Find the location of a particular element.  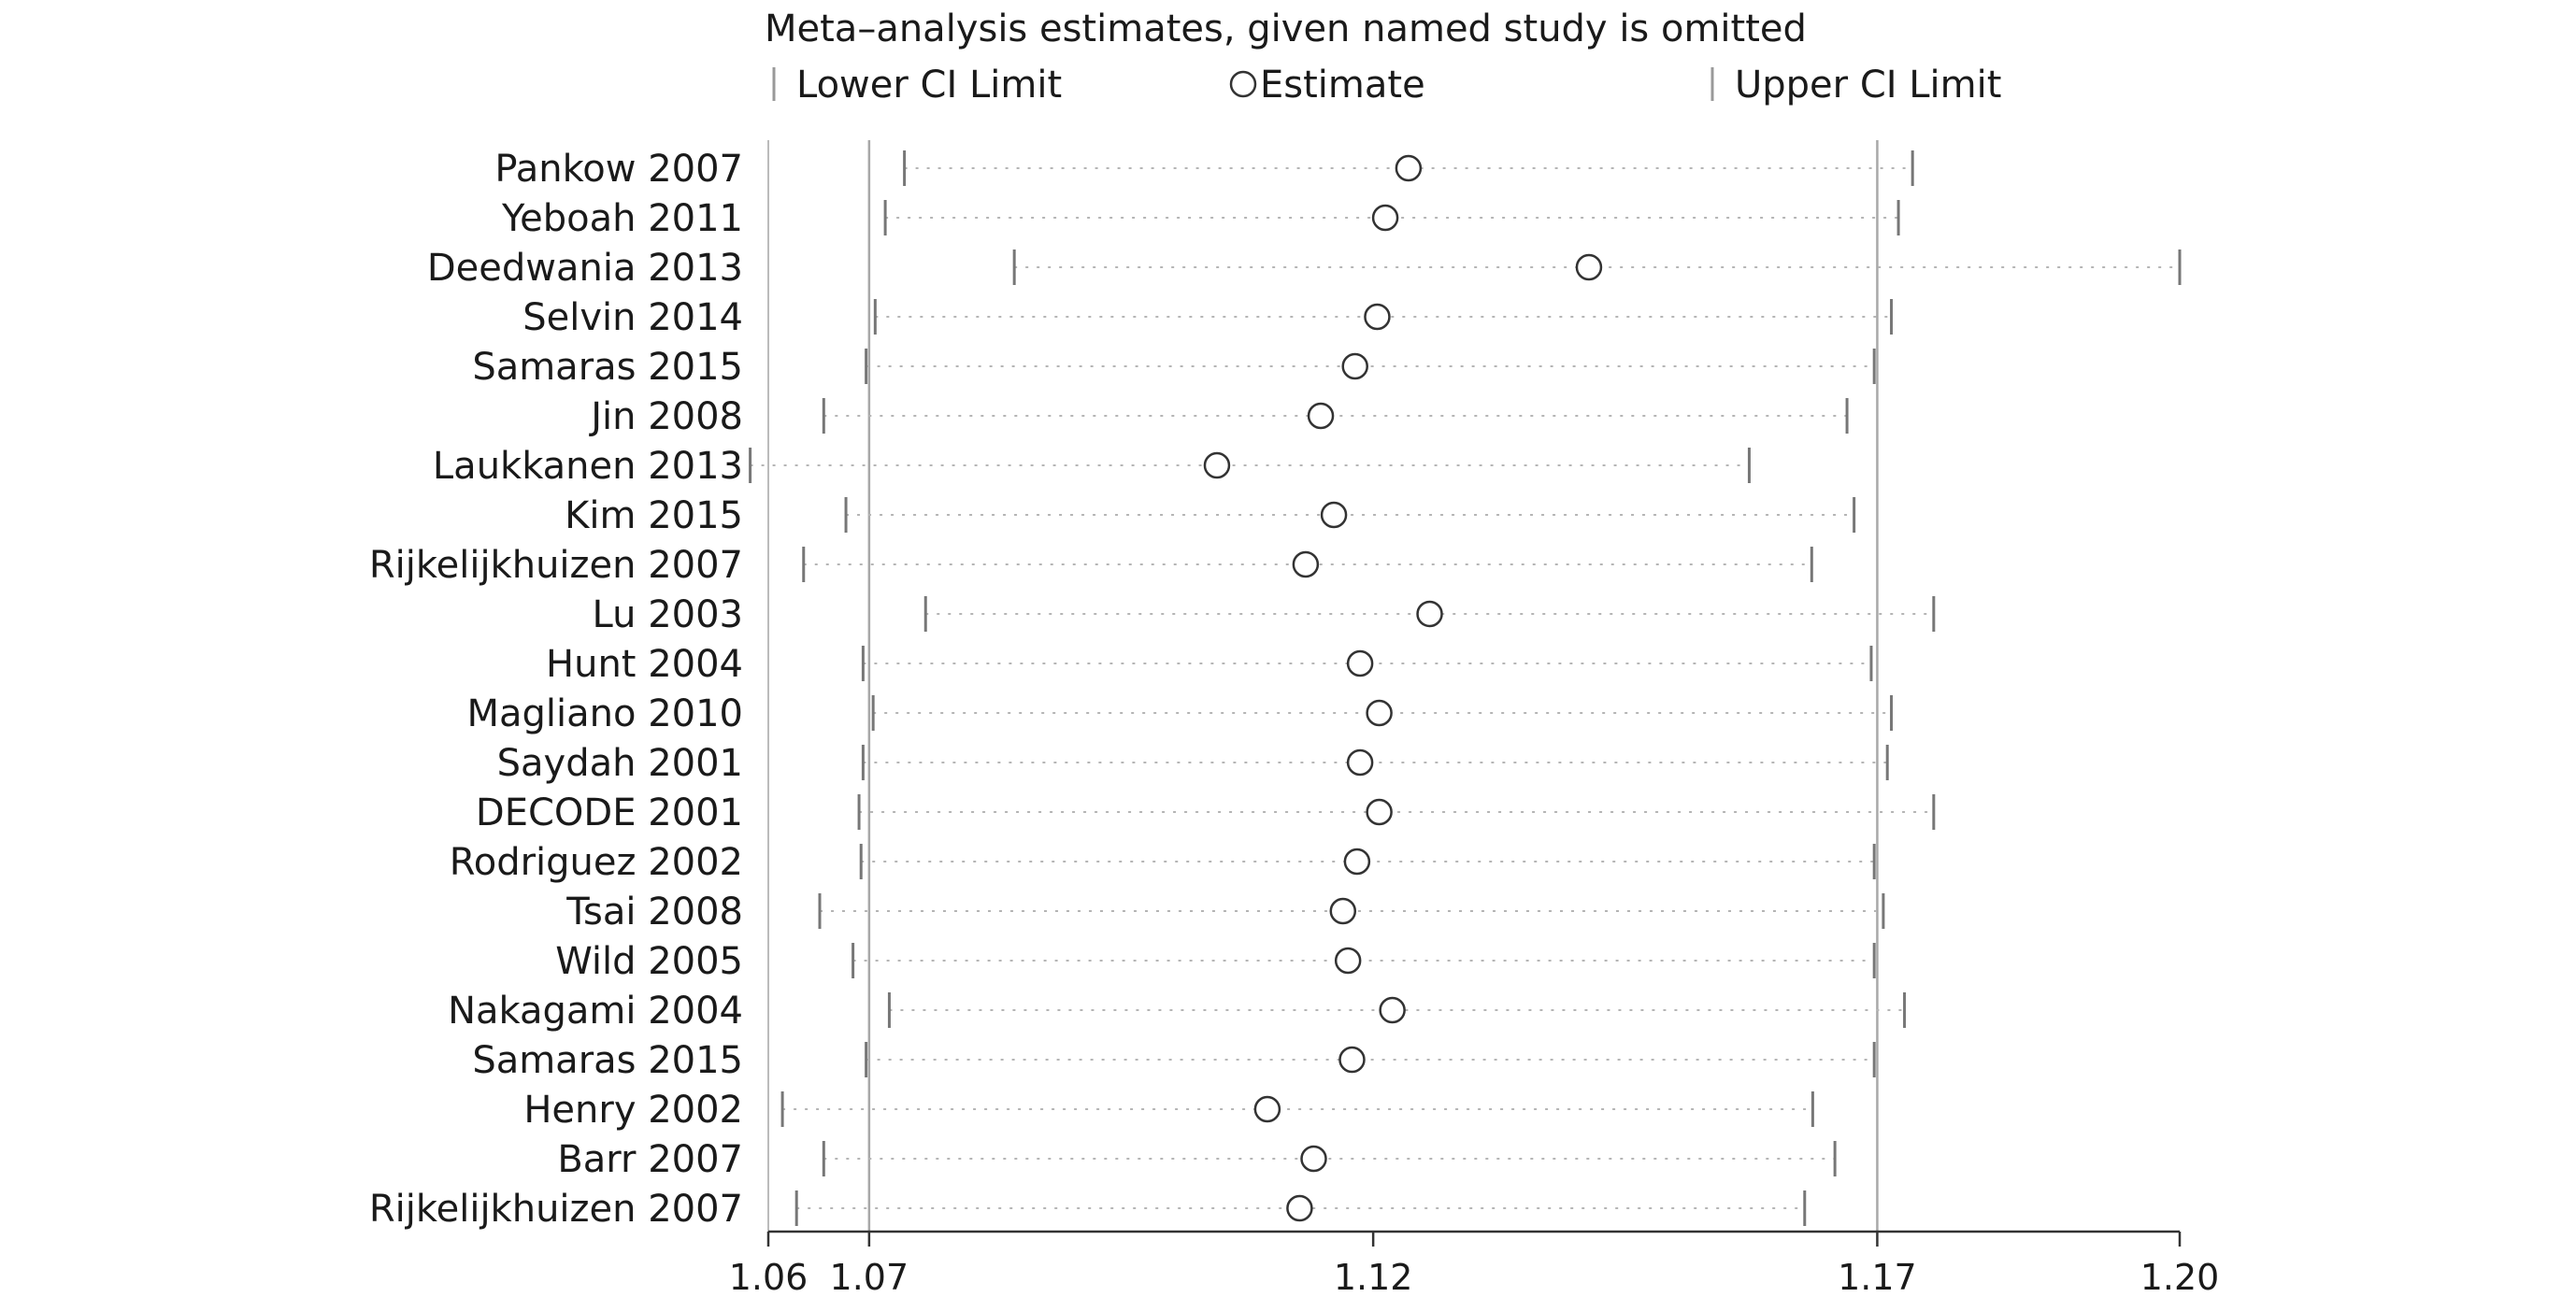

study-row: Kim 2015 is located at coordinates (1210, 515).